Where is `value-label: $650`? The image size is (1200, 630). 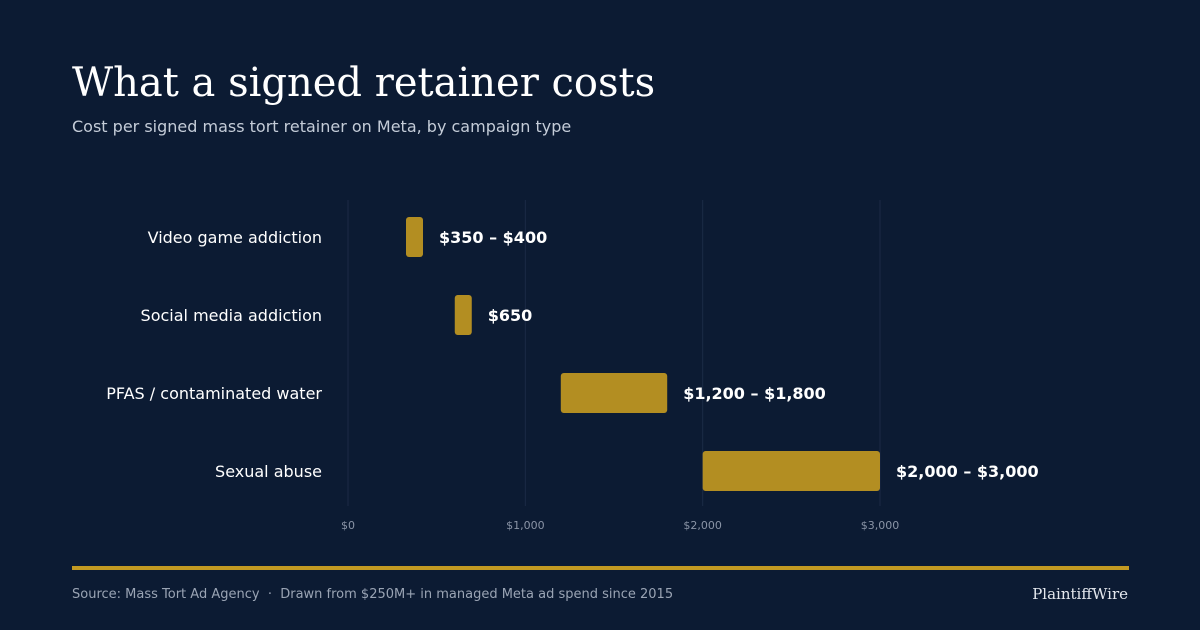
value-label: $650 is located at coordinates (510, 315).